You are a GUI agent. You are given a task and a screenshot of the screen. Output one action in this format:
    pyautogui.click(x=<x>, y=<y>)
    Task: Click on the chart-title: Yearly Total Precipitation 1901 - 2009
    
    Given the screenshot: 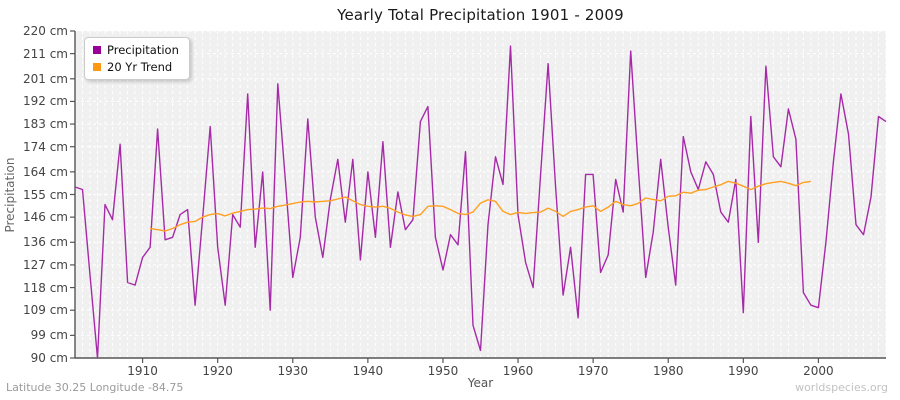 What is the action you would take?
    pyautogui.click(x=480, y=15)
    